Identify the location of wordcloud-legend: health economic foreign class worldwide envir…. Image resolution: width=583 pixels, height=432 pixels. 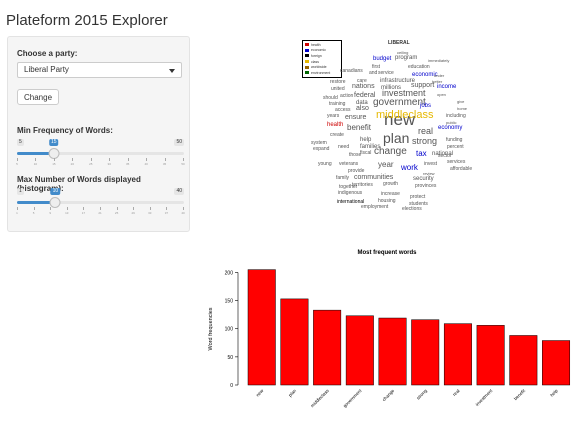
(322, 59).